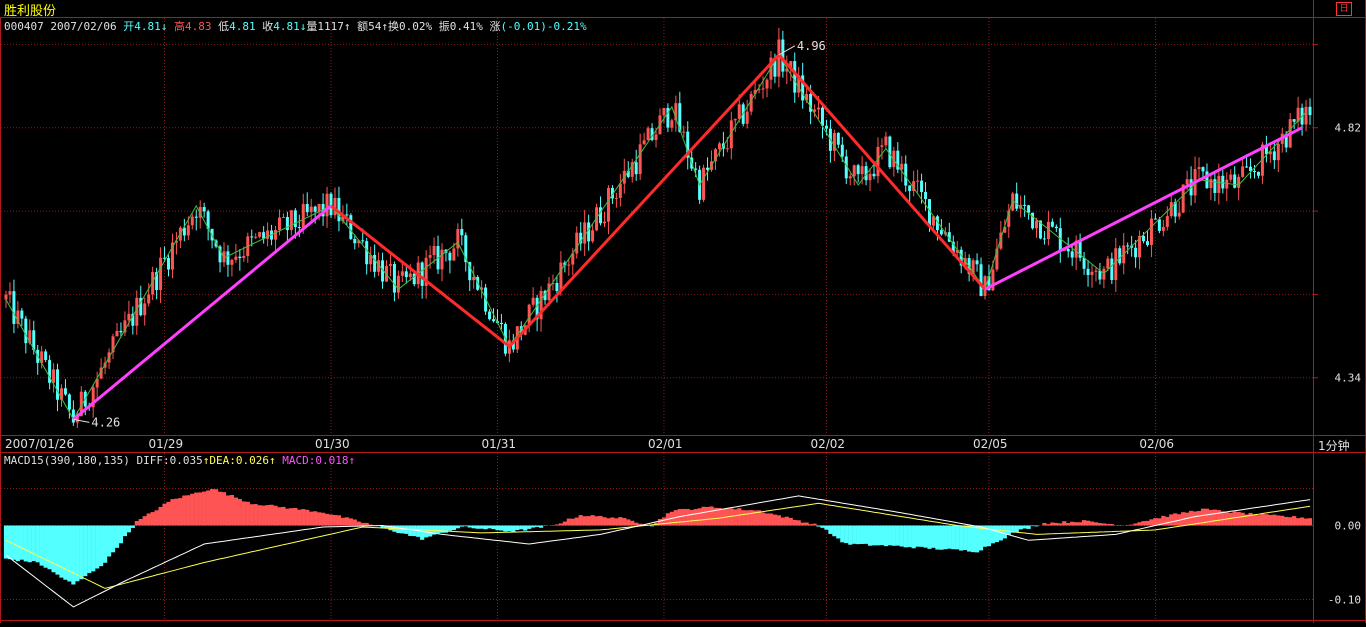 The image size is (1366, 627). I want to click on volume-label: 量, so click(312, 26).